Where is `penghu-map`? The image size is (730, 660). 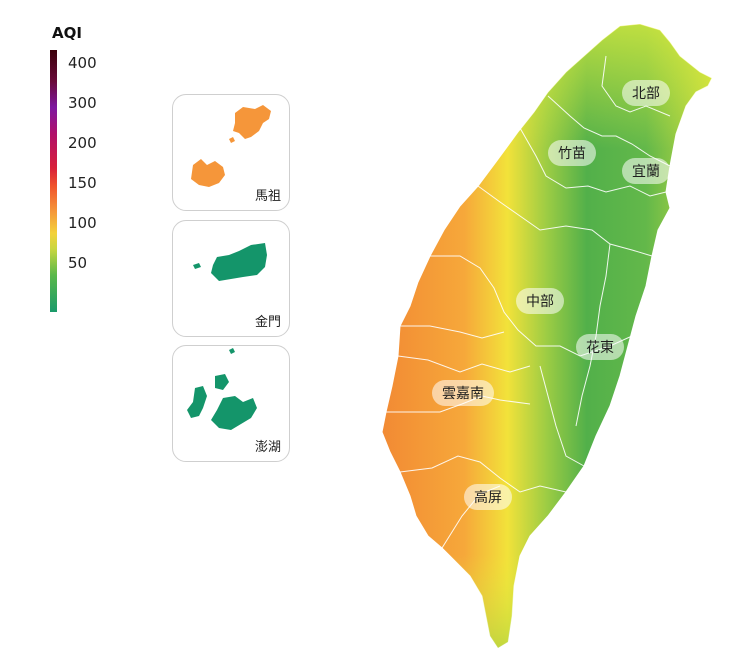 penghu-map is located at coordinates (222, 389).